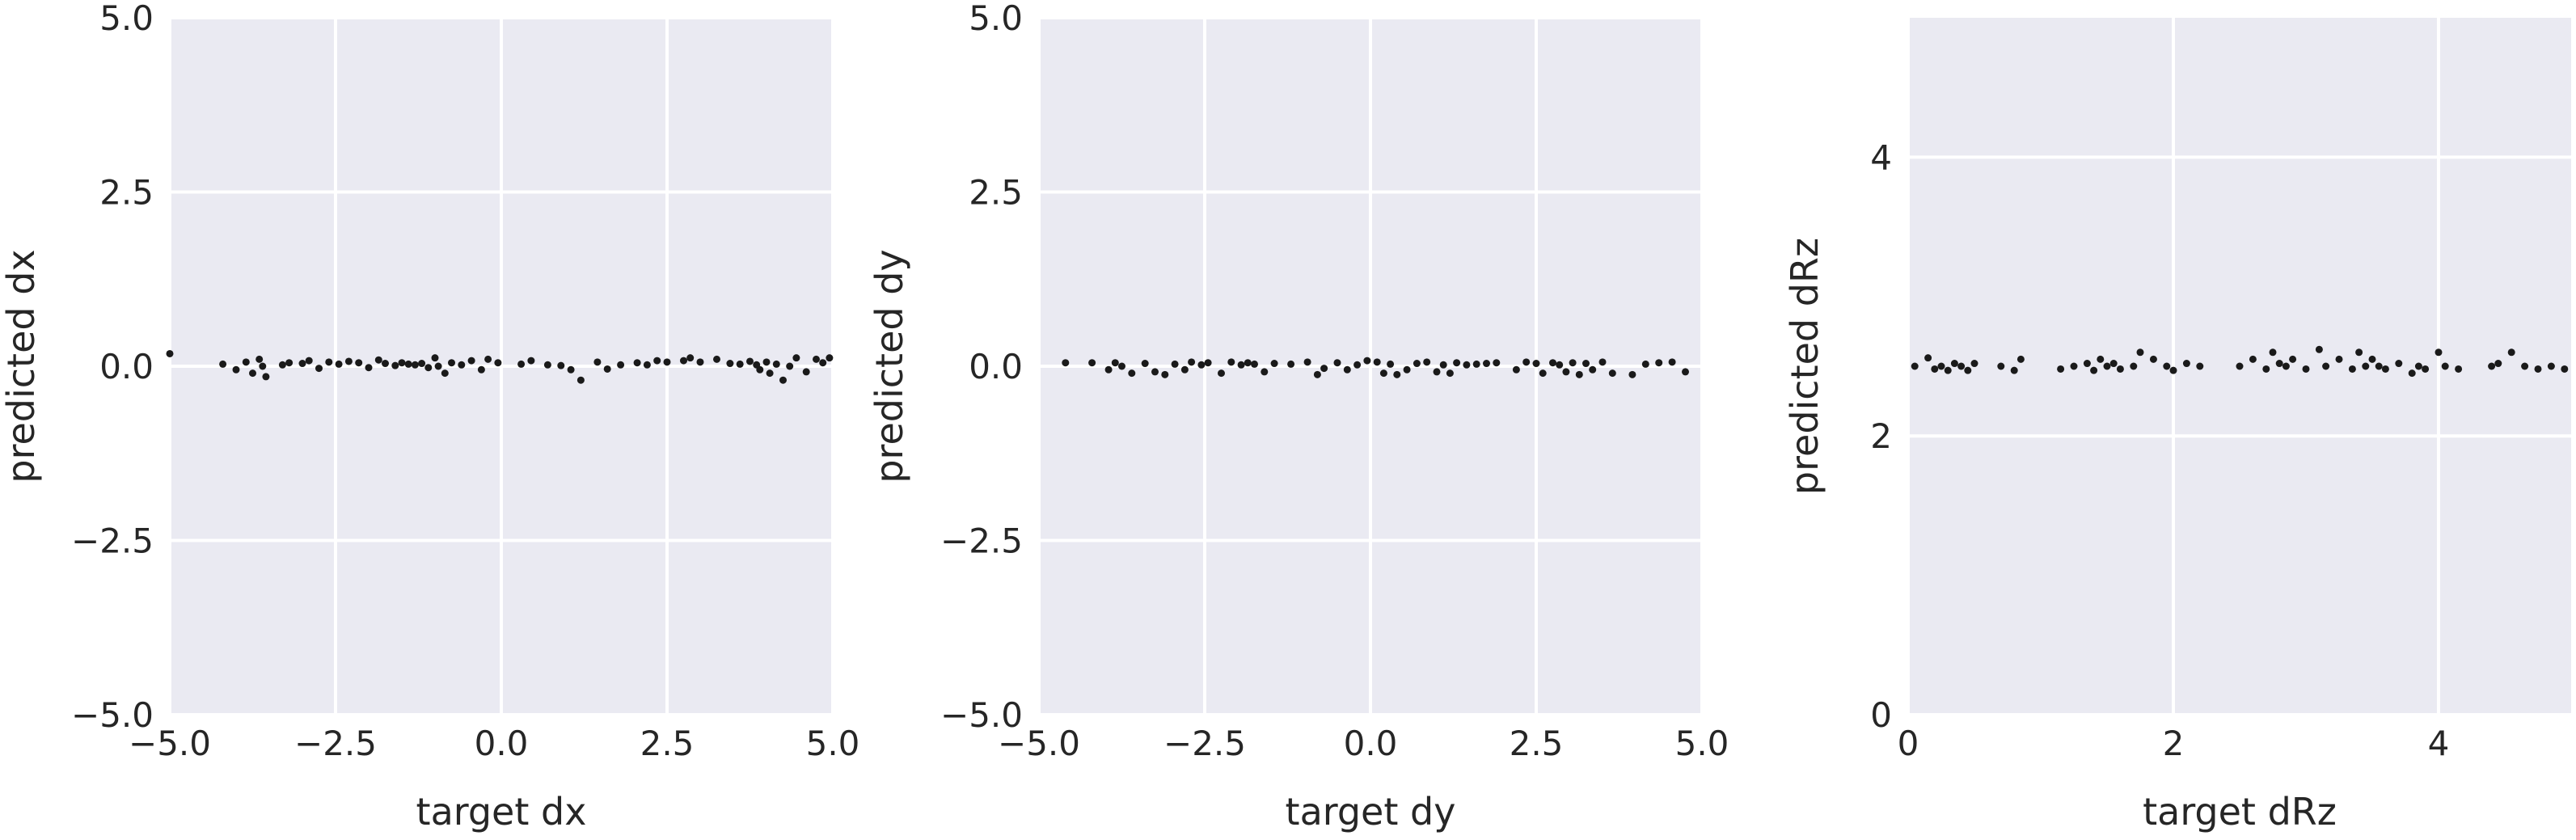 The width and height of the screenshot is (2576, 840). I want to click on y-tick-label: 5.0, so click(996, 19).